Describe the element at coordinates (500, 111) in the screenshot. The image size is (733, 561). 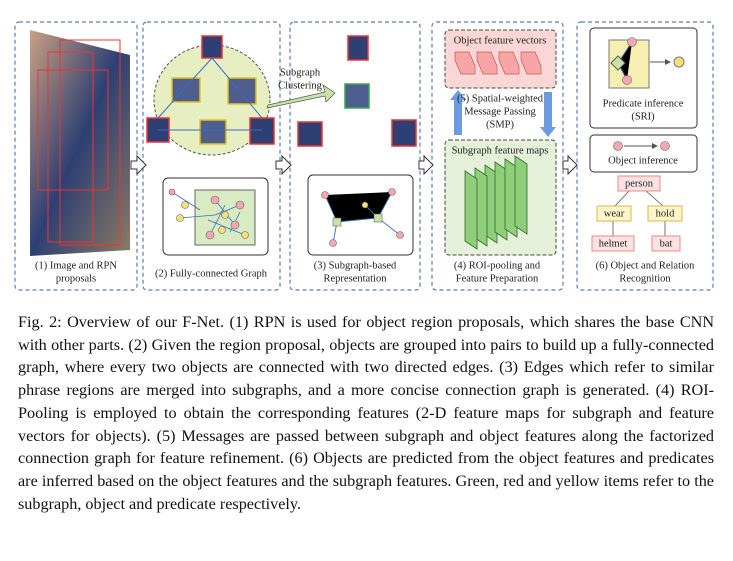
I see `module-label: Message Passing` at that location.